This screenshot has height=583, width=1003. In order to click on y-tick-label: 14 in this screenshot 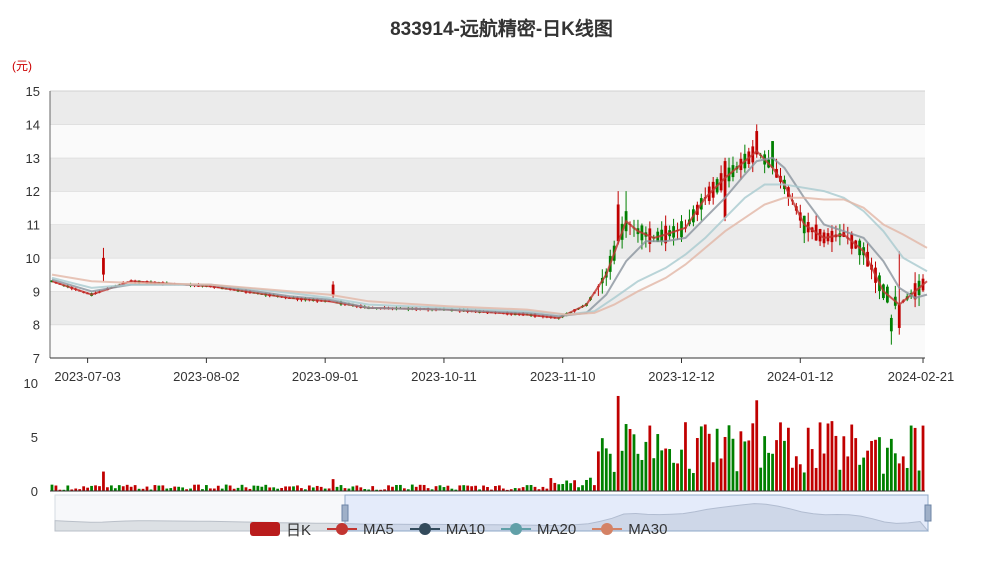, I will do `click(33, 124)`.